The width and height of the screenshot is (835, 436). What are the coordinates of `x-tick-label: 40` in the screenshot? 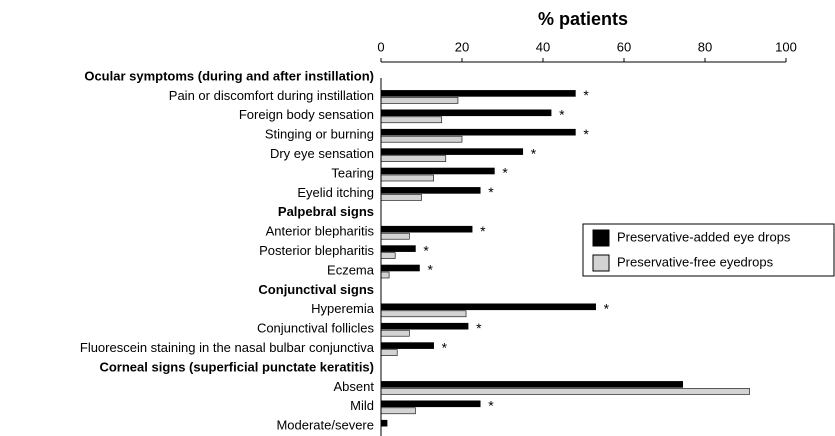 It's located at (543, 46).